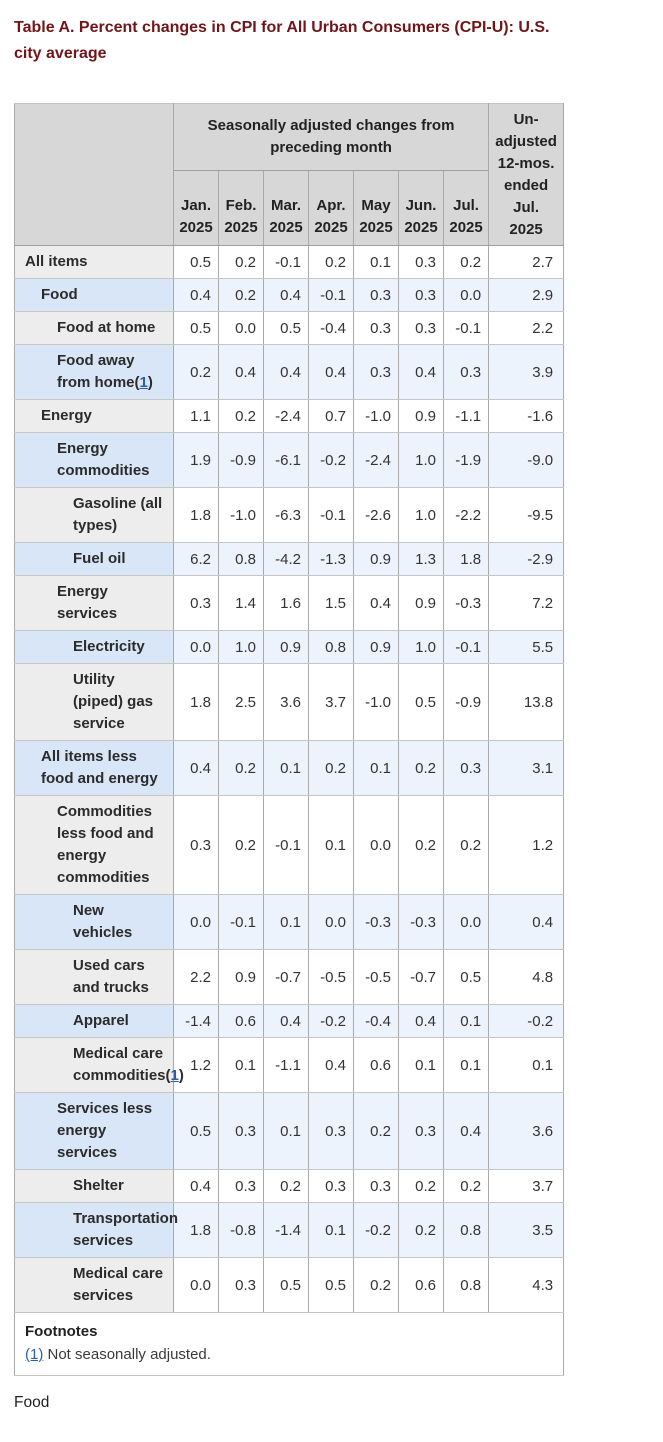  What do you see at coordinates (94, 1021) in the screenshot?
I see `row-label: Apparel` at bounding box center [94, 1021].